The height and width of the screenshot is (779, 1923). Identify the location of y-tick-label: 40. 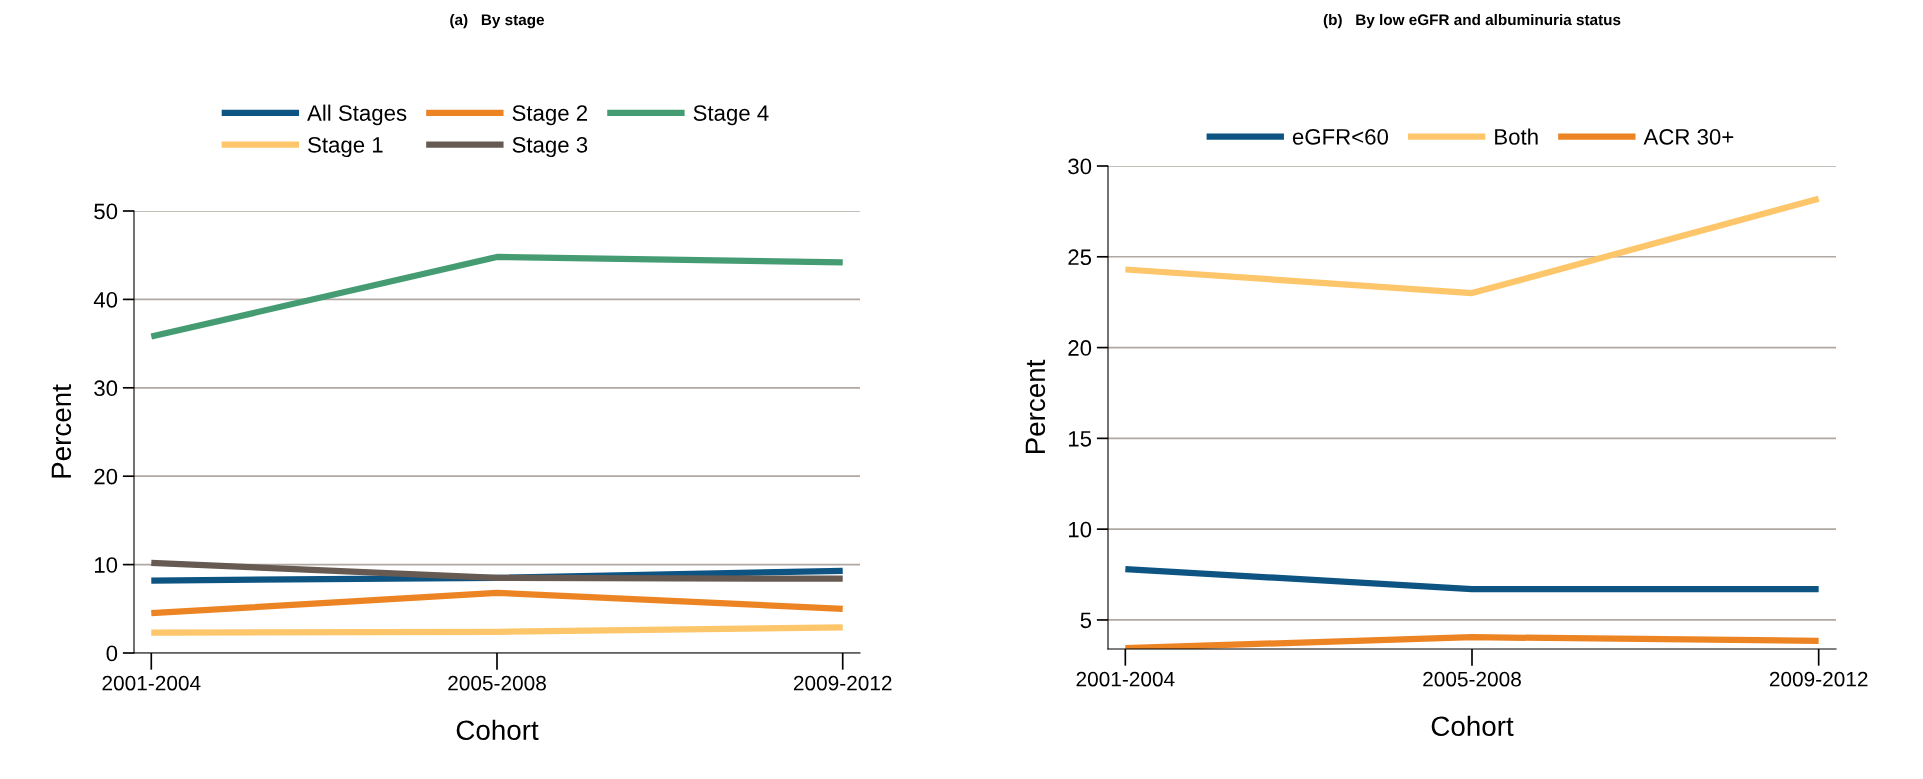
(105, 299).